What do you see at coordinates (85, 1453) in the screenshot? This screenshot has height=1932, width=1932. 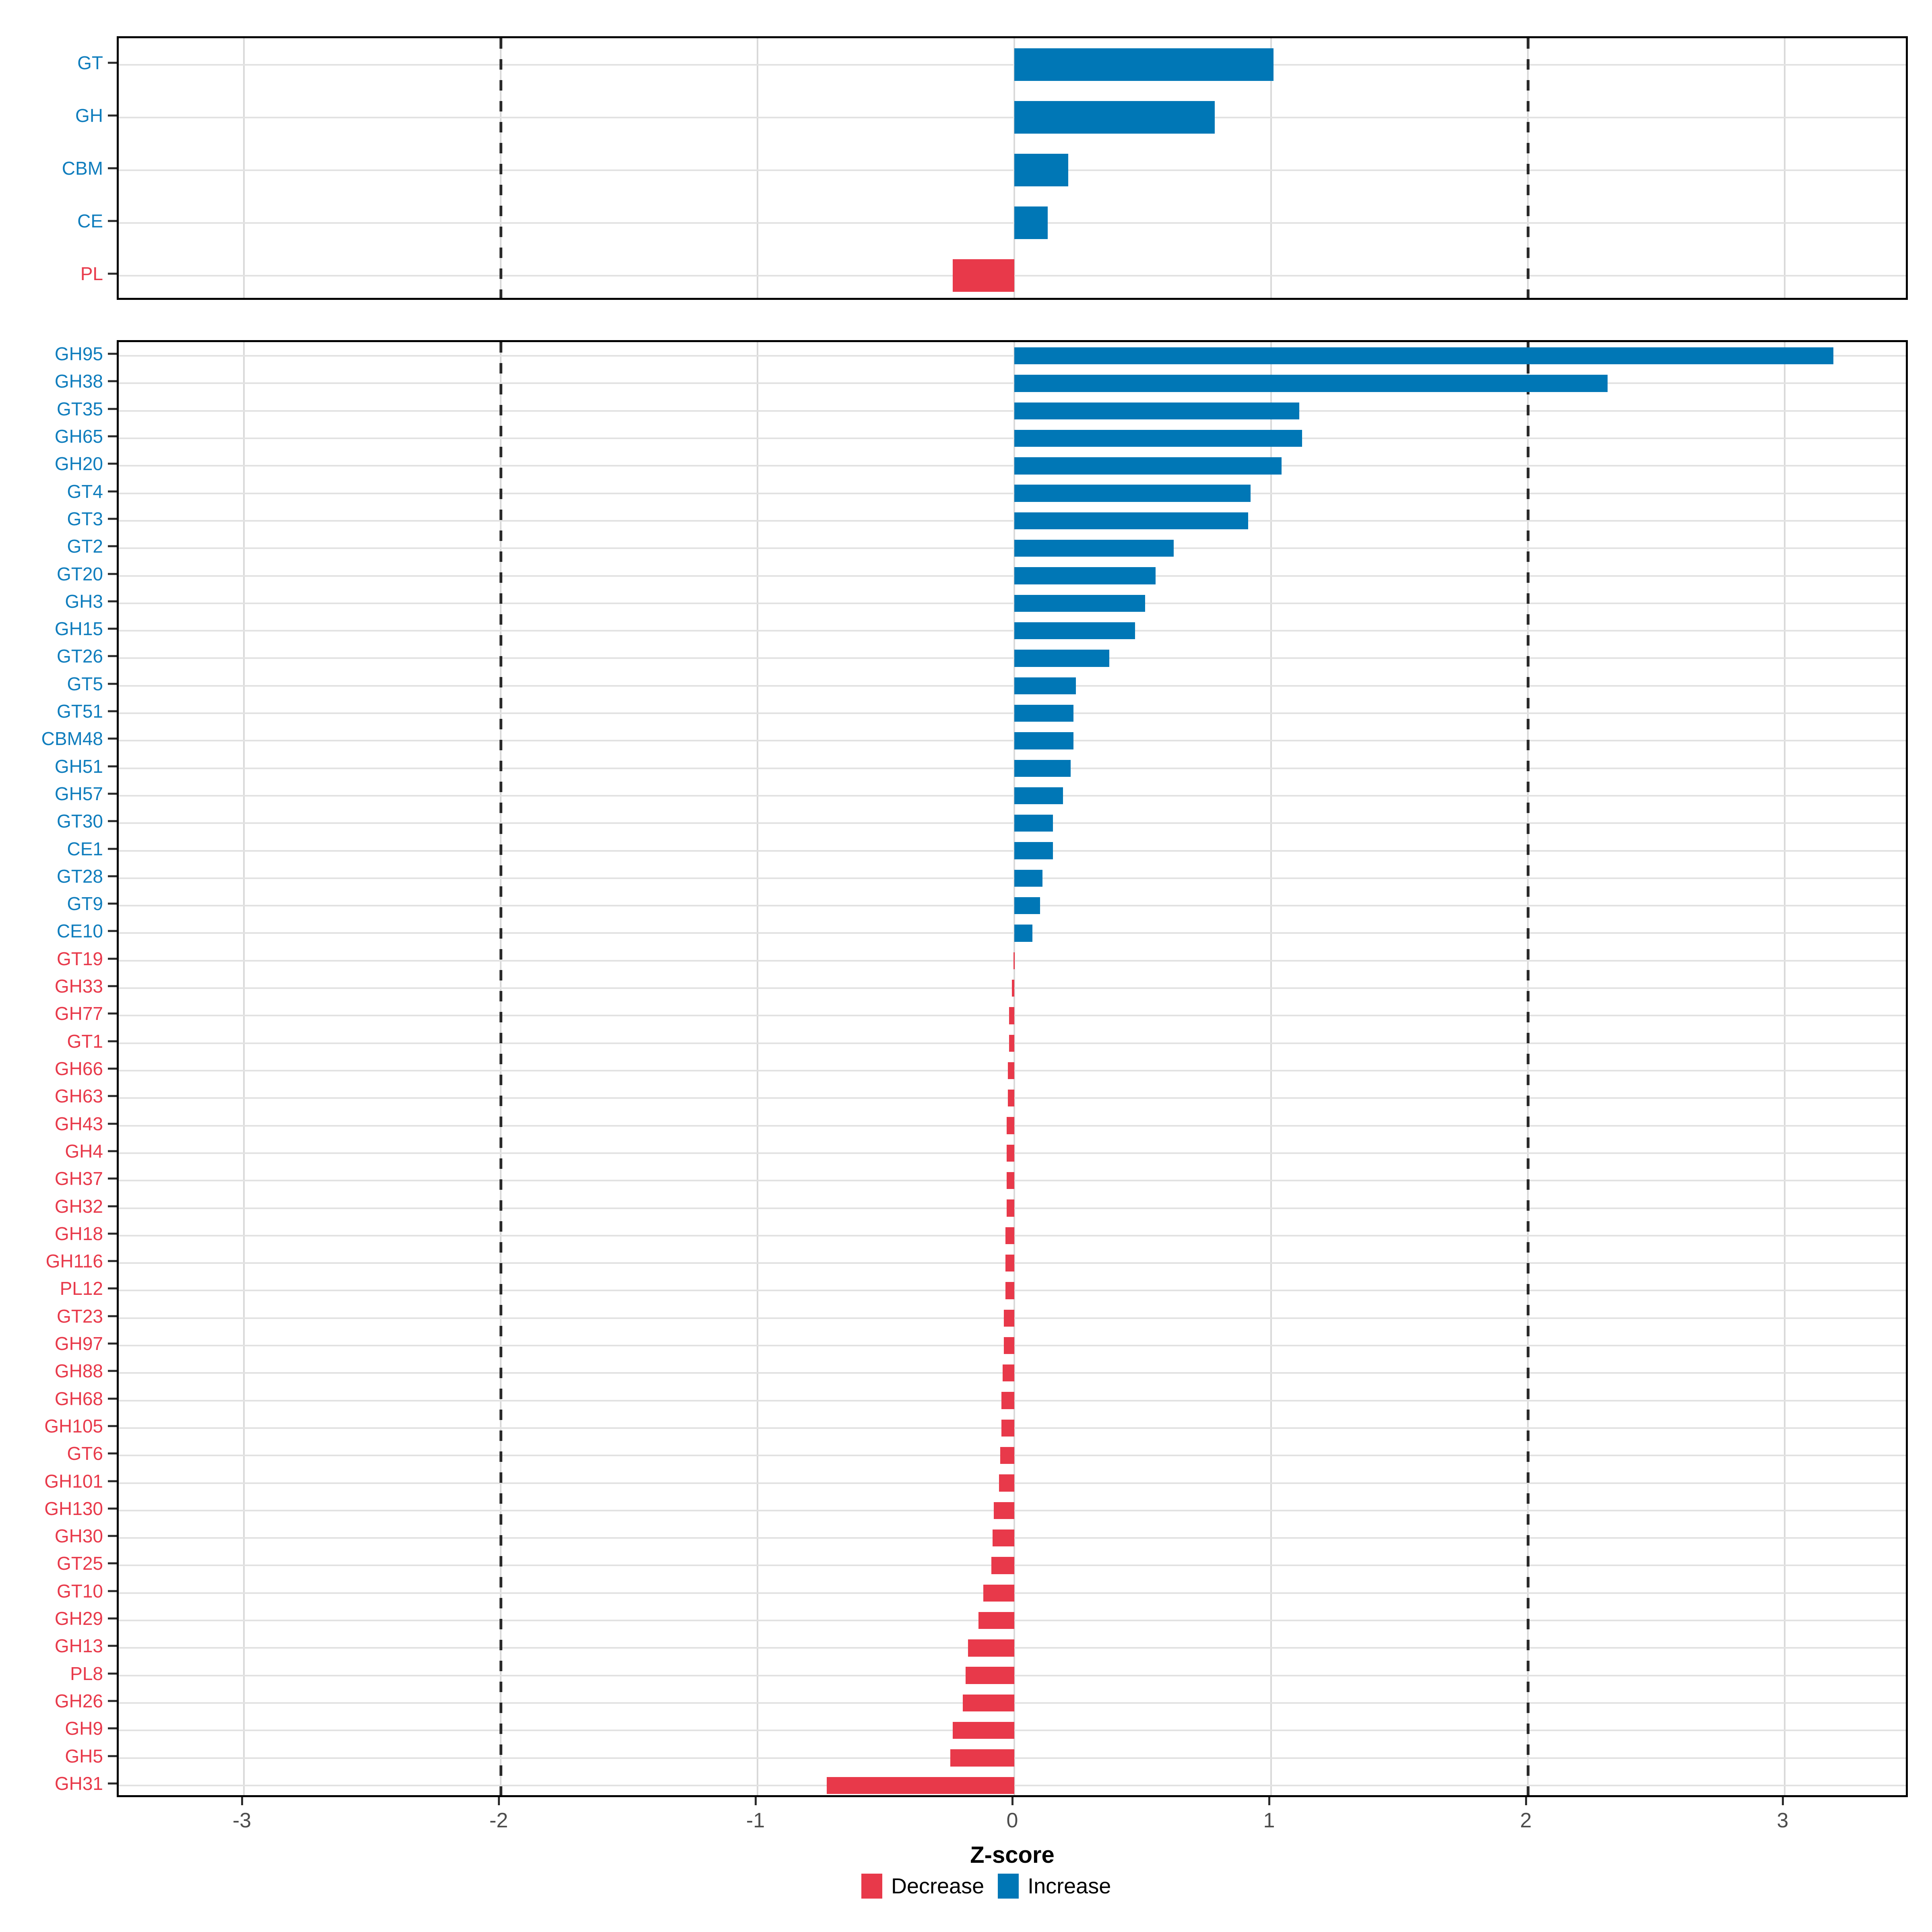 I see `y-axis-label: GT6` at bounding box center [85, 1453].